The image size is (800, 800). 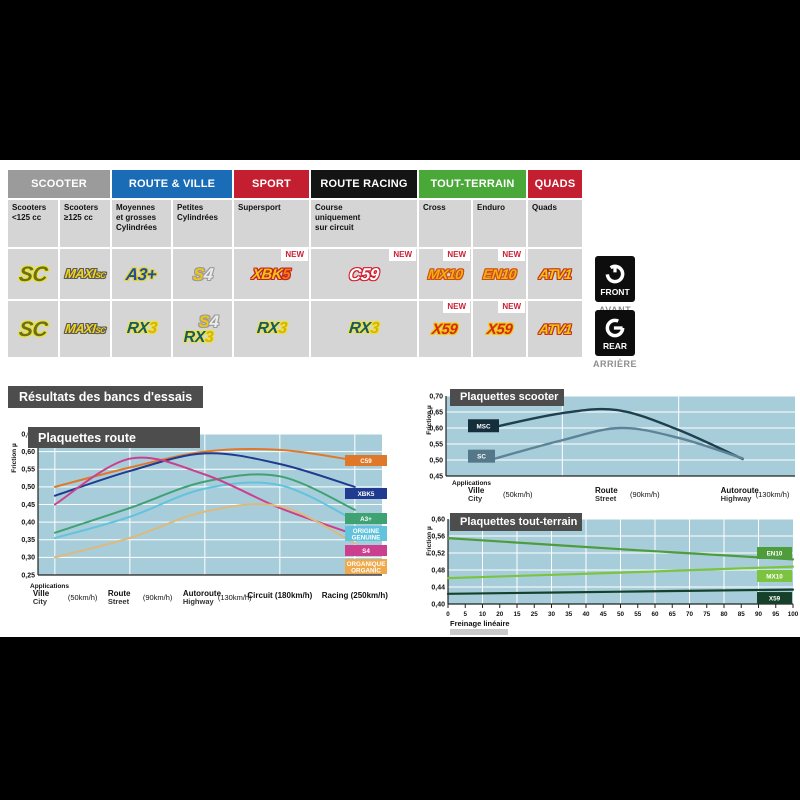 I want to click on x-category-speed: (130km/h), so click(x=235, y=597).